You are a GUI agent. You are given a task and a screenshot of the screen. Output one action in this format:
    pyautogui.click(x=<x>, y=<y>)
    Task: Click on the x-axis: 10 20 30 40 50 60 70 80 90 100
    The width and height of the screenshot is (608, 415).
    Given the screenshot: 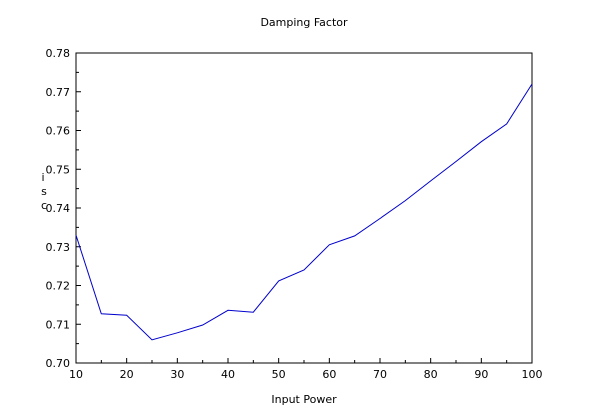 What is the action you would take?
    pyautogui.click(x=306, y=369)
    